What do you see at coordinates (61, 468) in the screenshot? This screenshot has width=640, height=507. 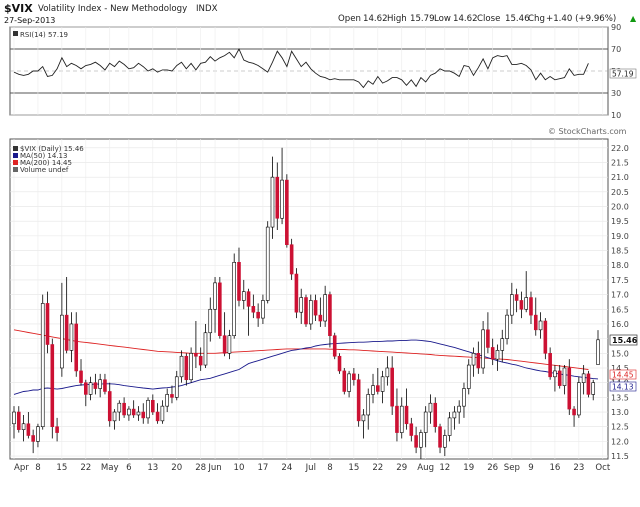 I see `x-tick-label: 15` at bounding box center [61, 468].